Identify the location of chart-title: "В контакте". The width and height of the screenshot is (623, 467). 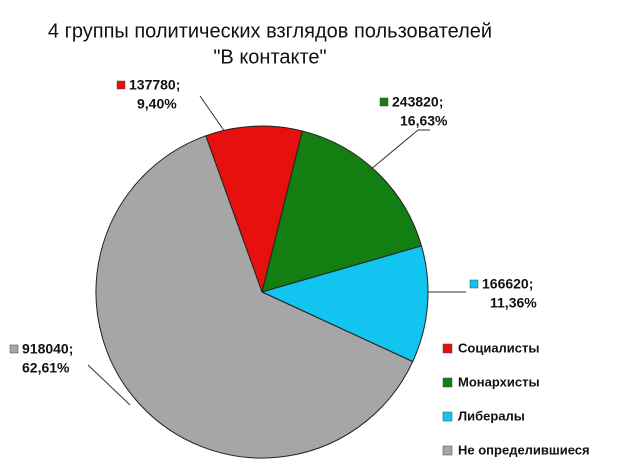
(269, 57).